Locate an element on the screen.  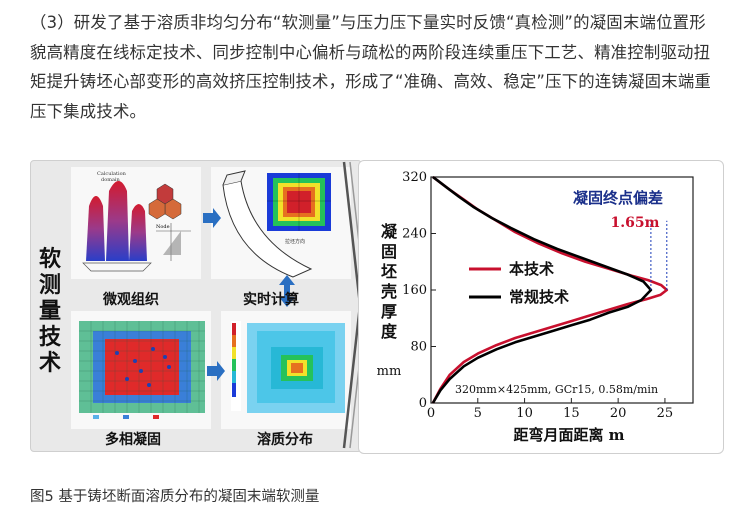
chart-title: 凝固终点偏差 is located at coordinates (618, 198).